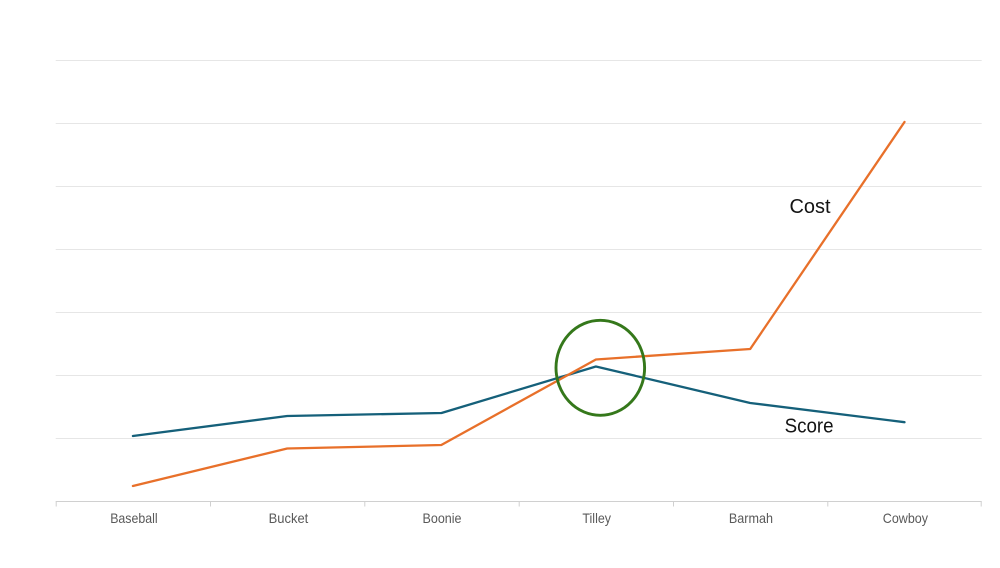 This screenshot has height=568, width=1000. What do you see at coordinates (810, 207) in the screenshot?
I see `svg-text: Cost` at bounding box center [810, 207].